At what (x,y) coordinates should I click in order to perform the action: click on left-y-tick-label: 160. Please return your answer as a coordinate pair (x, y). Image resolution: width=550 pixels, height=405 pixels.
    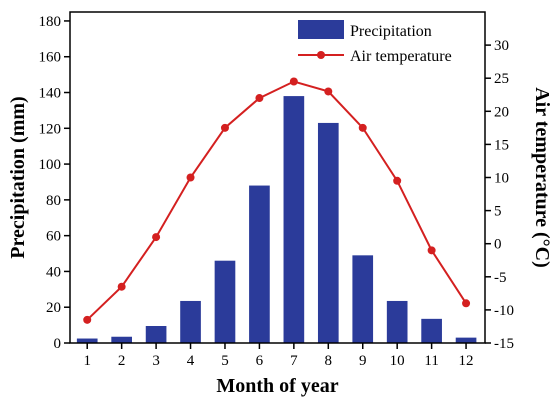
    Looking at the image, I should click on (50, 58).